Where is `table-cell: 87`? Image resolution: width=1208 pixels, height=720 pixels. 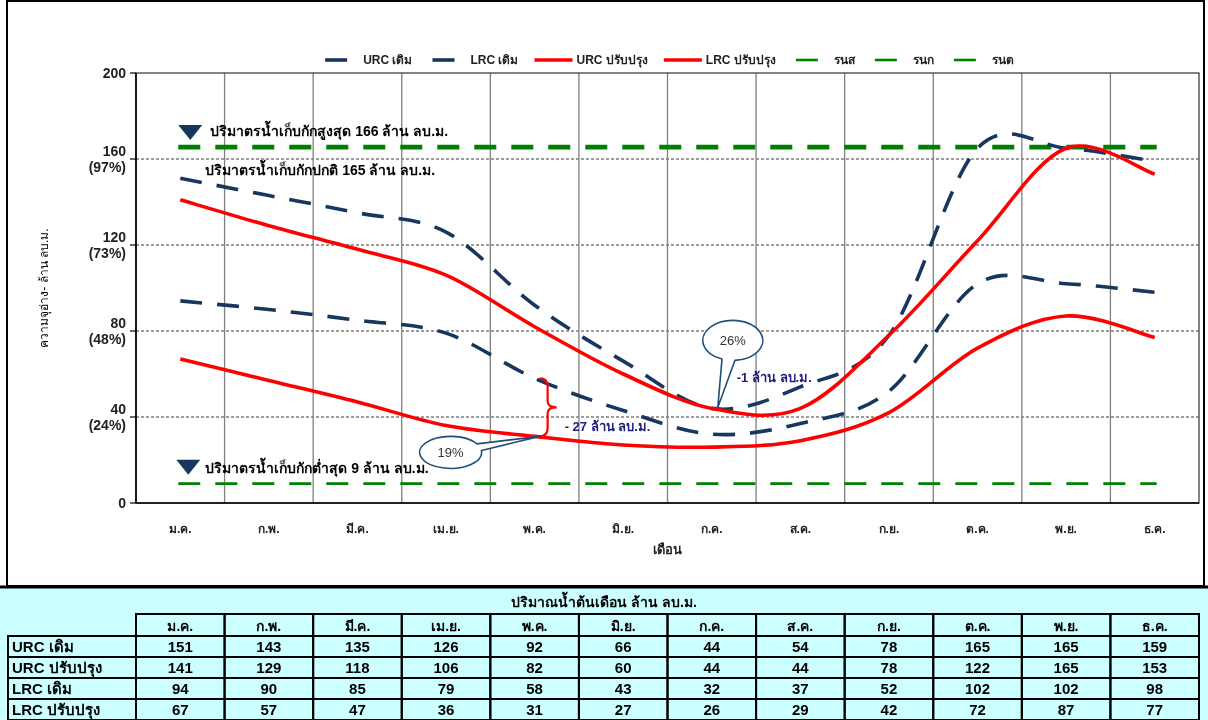 table-cell: 87 is located at coordinates (1066, 709).